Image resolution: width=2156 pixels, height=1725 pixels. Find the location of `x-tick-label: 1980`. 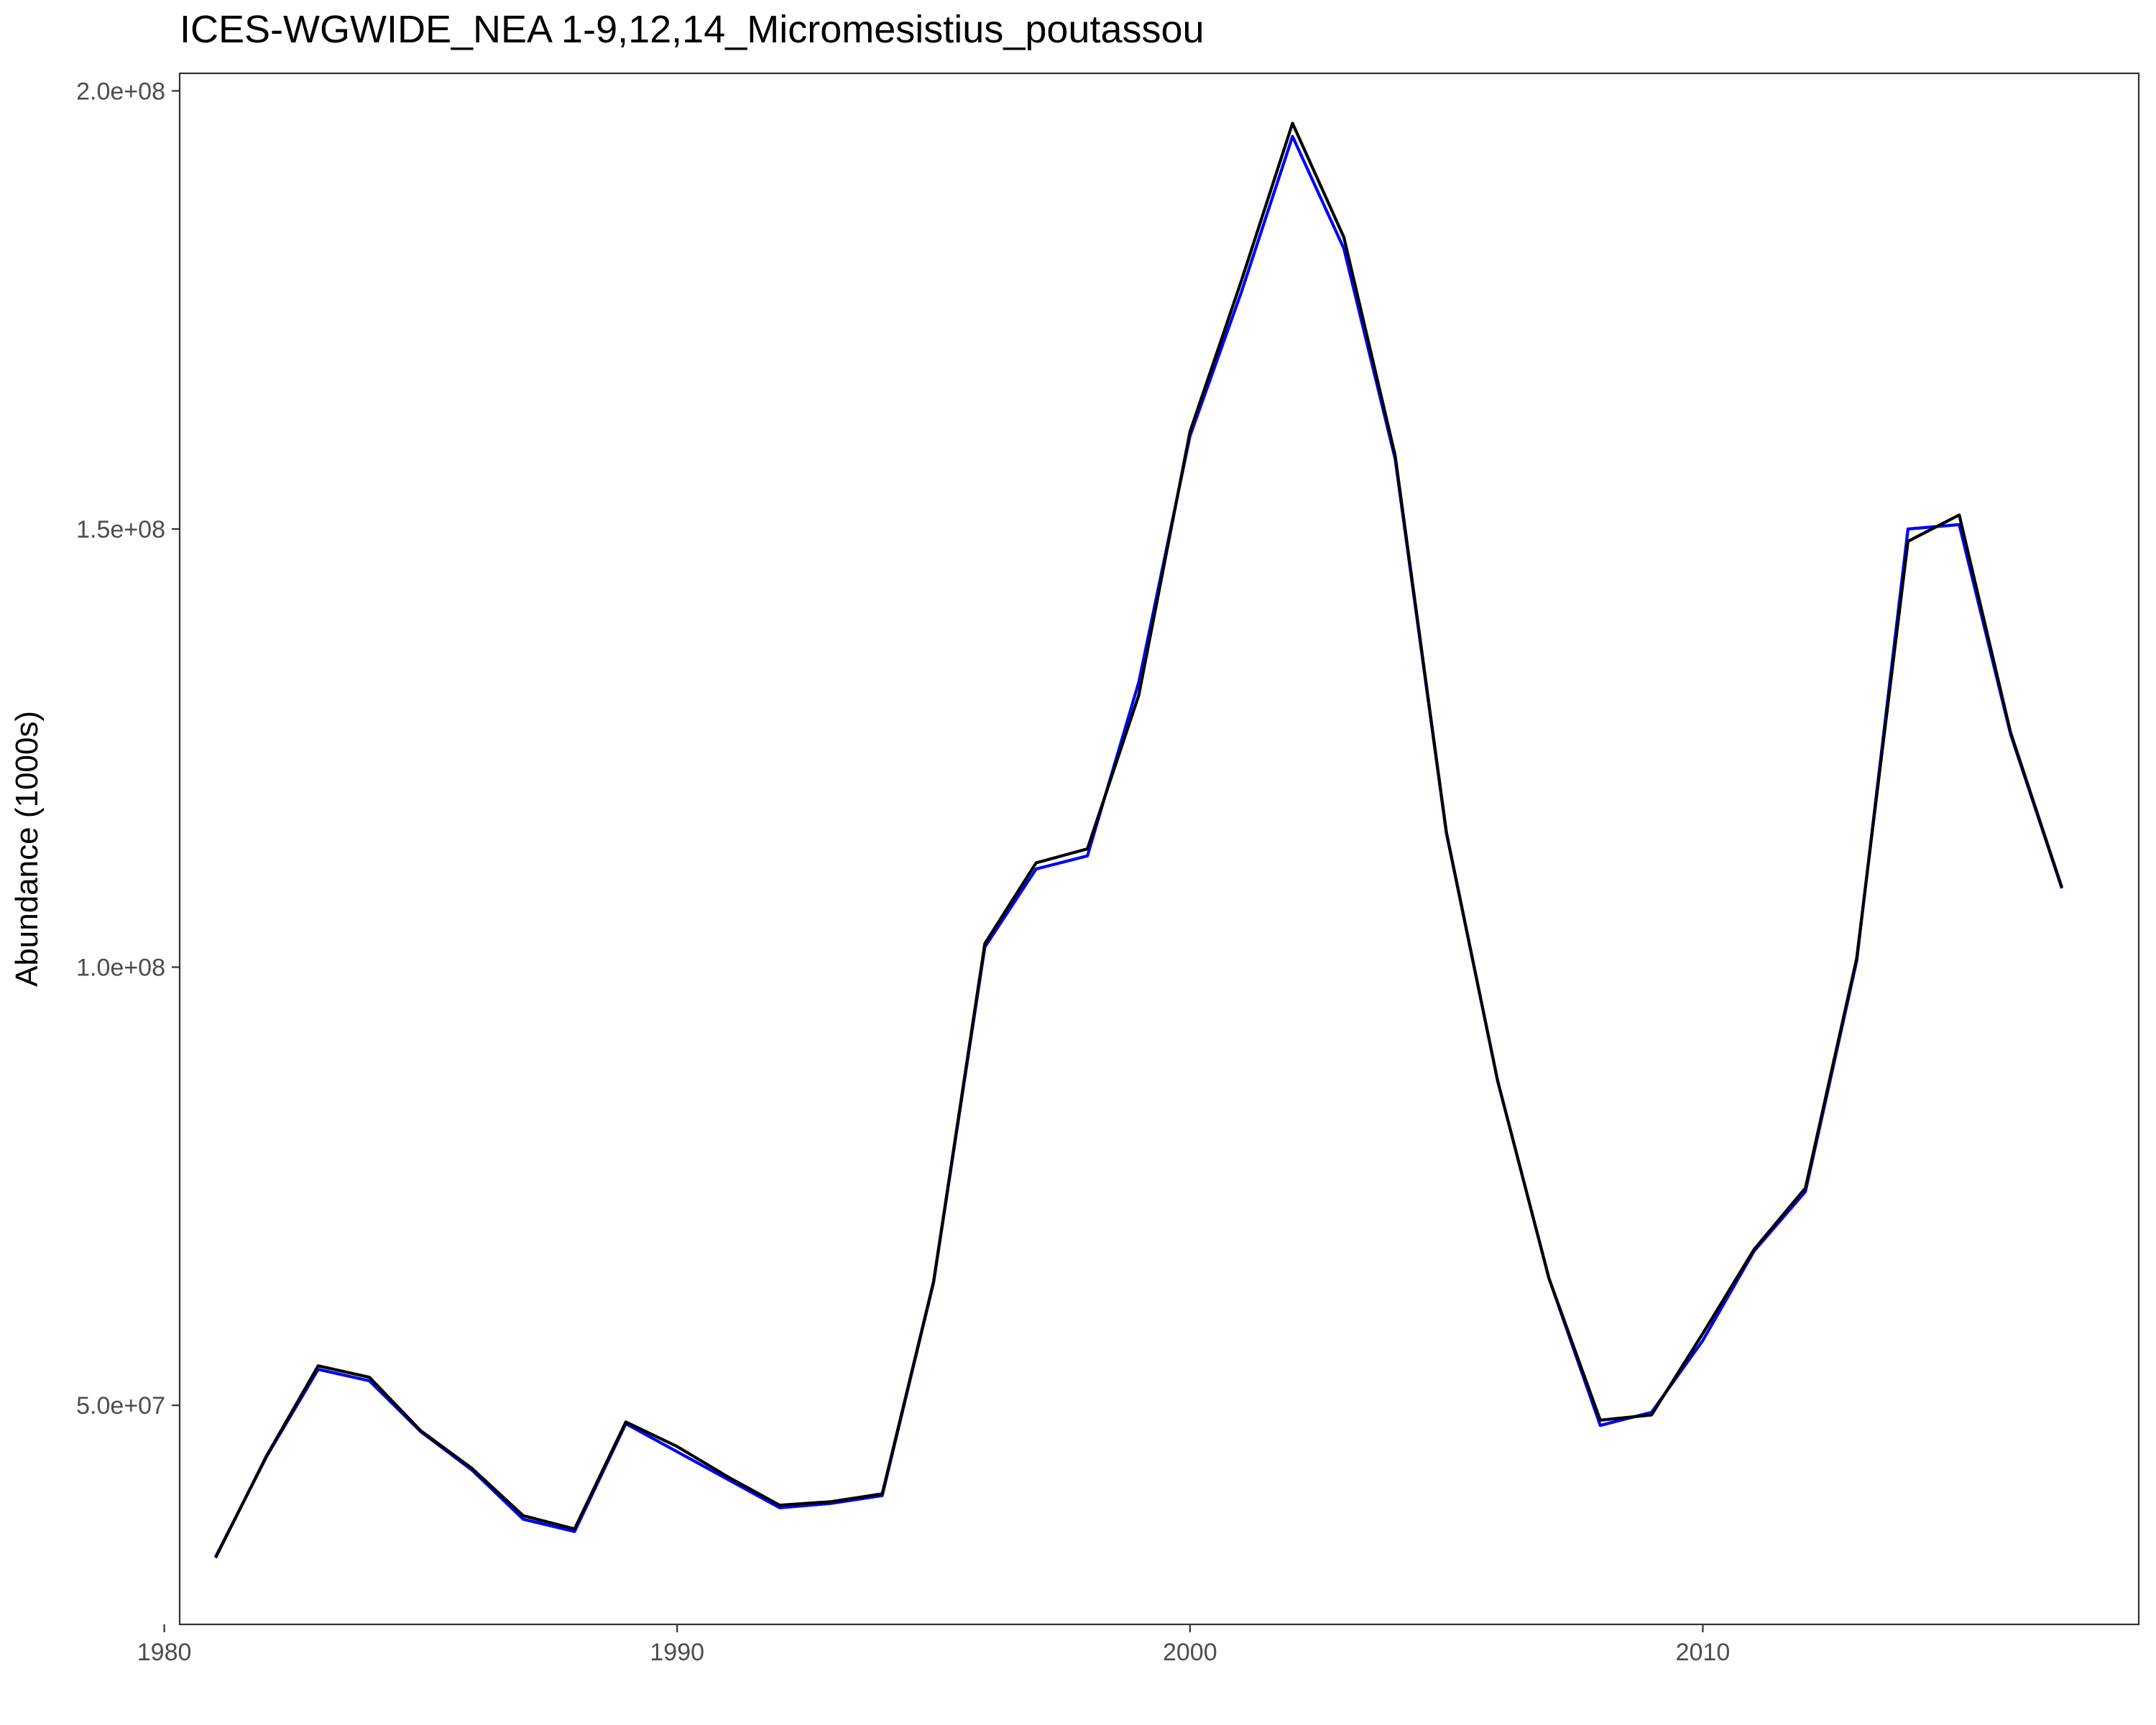

x-tick-label: 1980 is located at coordinates (164, 1652).